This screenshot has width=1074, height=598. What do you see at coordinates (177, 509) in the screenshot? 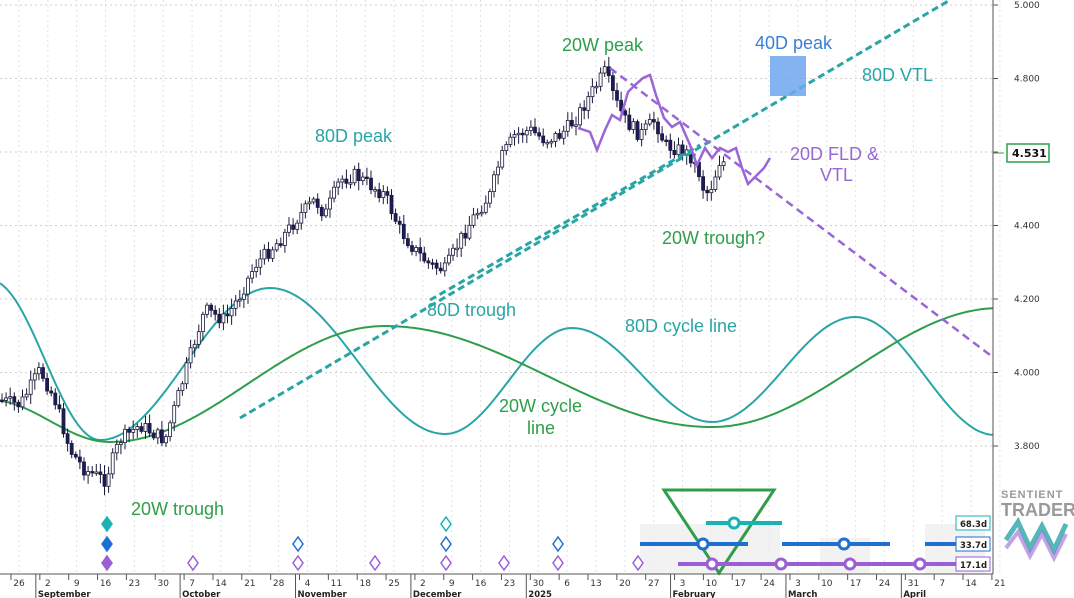
I see `label-20w-trough: 20W trough` at bounding box center [177, 509].